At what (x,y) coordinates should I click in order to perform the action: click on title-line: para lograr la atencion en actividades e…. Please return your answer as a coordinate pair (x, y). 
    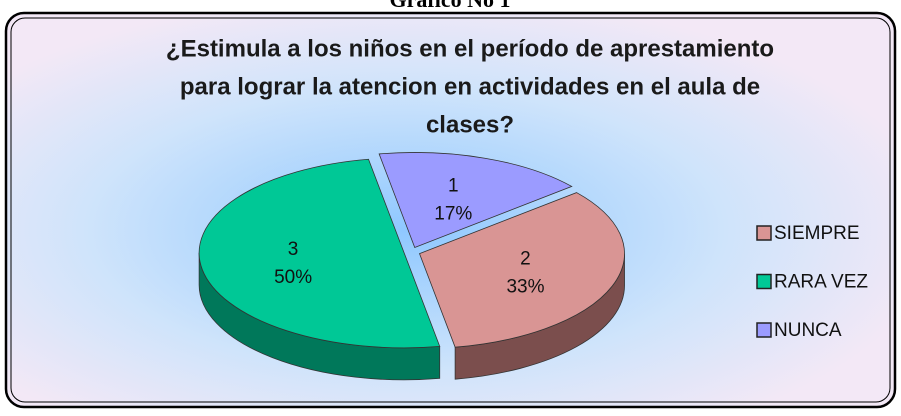
    Looking at the image, I should click on (470, 86).